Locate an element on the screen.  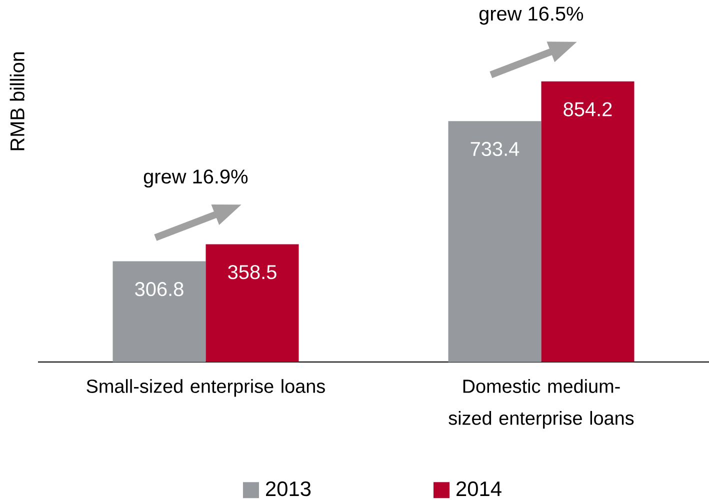
annotation: grew 16.9% is located at coordinates (196, 179).